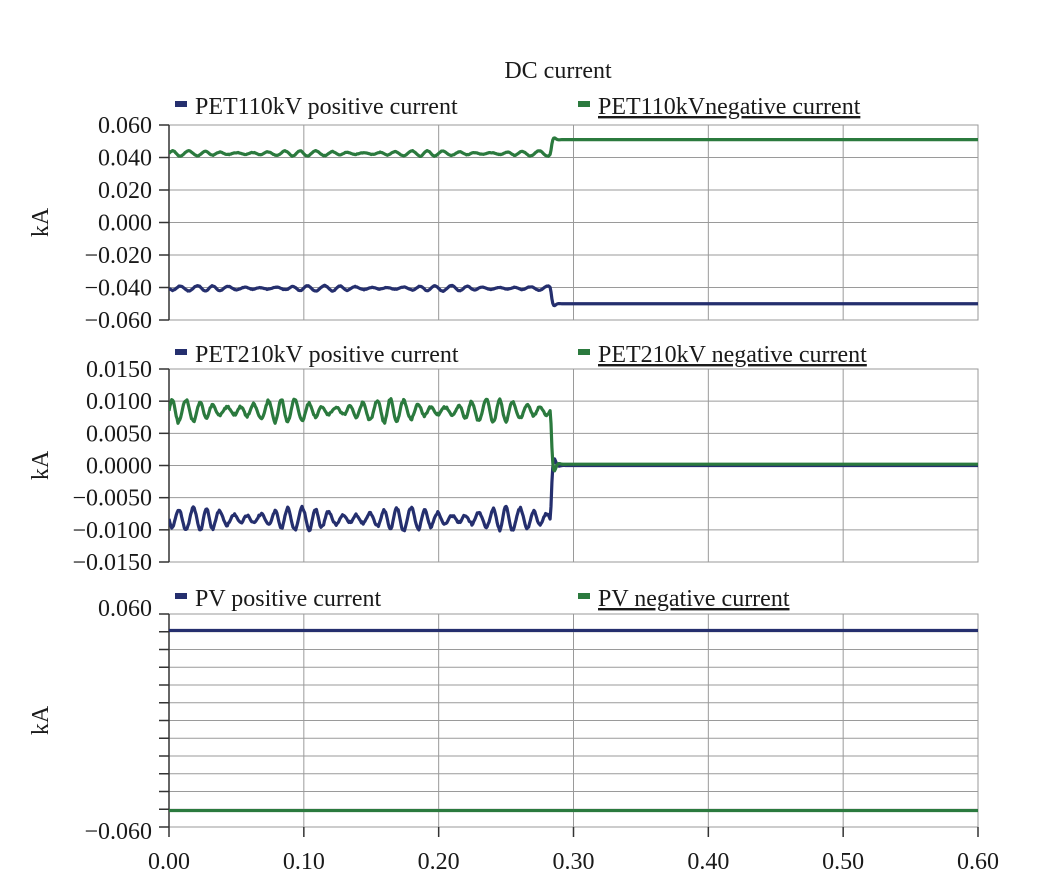 Image resolution: width=1061 pixels, height=890 pixels. Describe the element at coordinates (112, 499) in the screenshot. I see `y-tick-label: −0.0050` at that location.